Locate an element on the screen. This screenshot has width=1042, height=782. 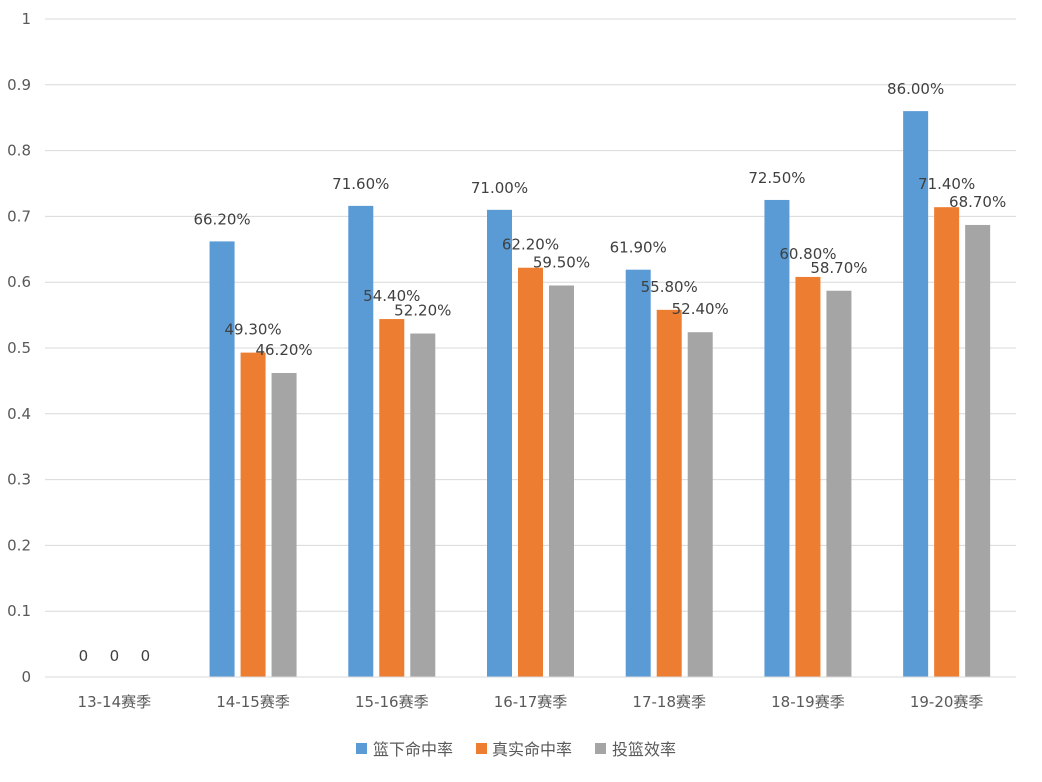
data-label: 66.20% is located at coordinates (221, 219).